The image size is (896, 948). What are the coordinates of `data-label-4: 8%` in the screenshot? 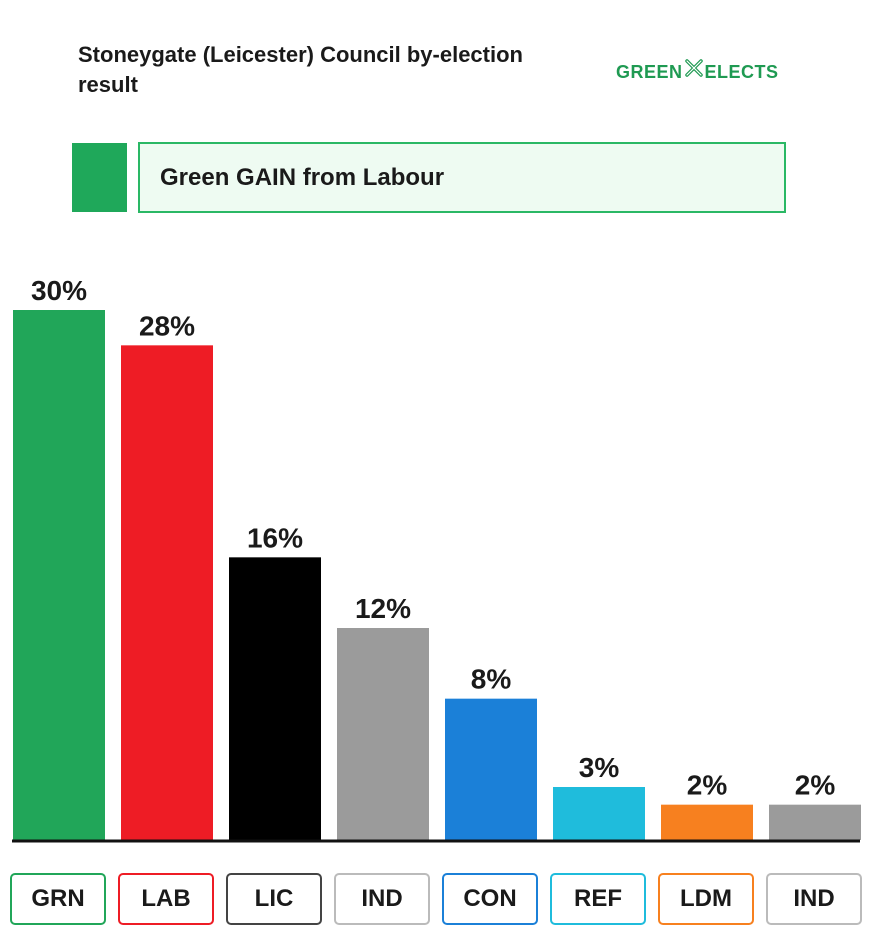 It's located at (491, 679).